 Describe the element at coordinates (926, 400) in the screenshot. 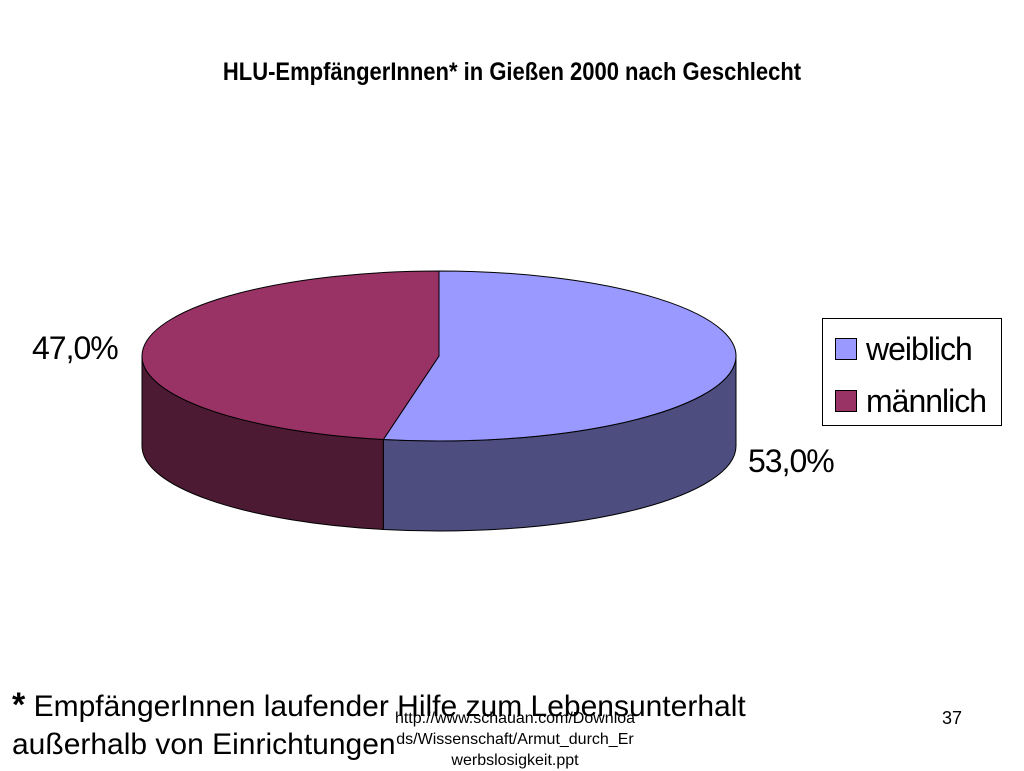

I see `legend-label-maennlich: männlich` at that location.